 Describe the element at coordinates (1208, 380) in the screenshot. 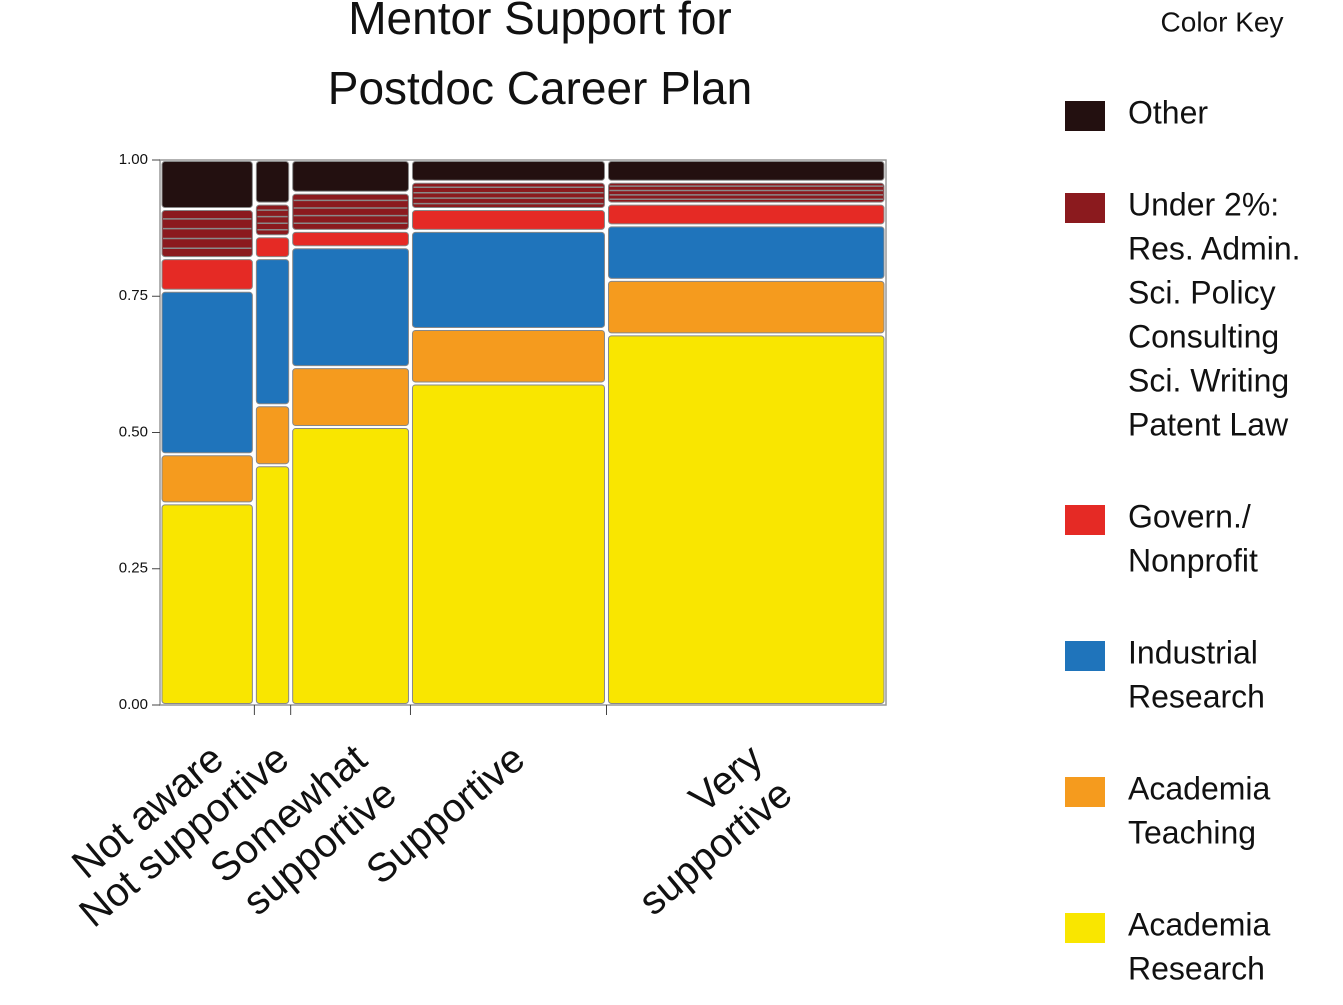

I see `legend-label: Sci. Writing` at that location.